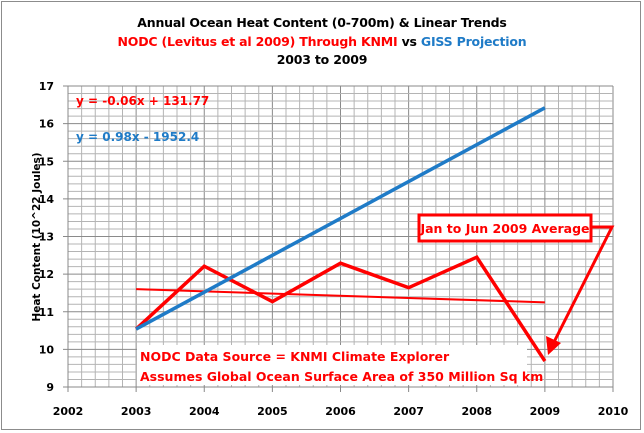 This screenshot has height=433, width=644. I want to click on title-giss: GISS Projection, so click(473, 41).